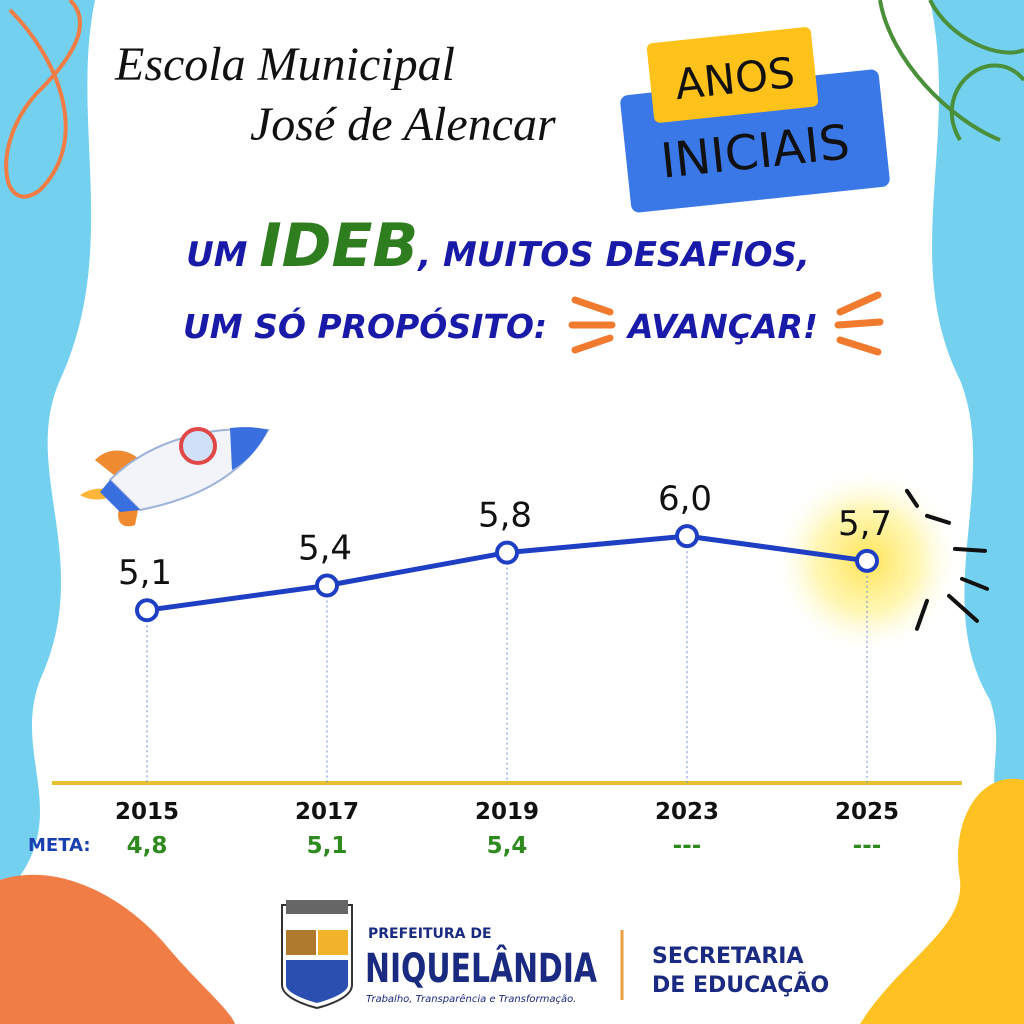  Describe the element at coordinates (867, 812) in the screenshot. I see `x-tick-label: 2025` at that location.